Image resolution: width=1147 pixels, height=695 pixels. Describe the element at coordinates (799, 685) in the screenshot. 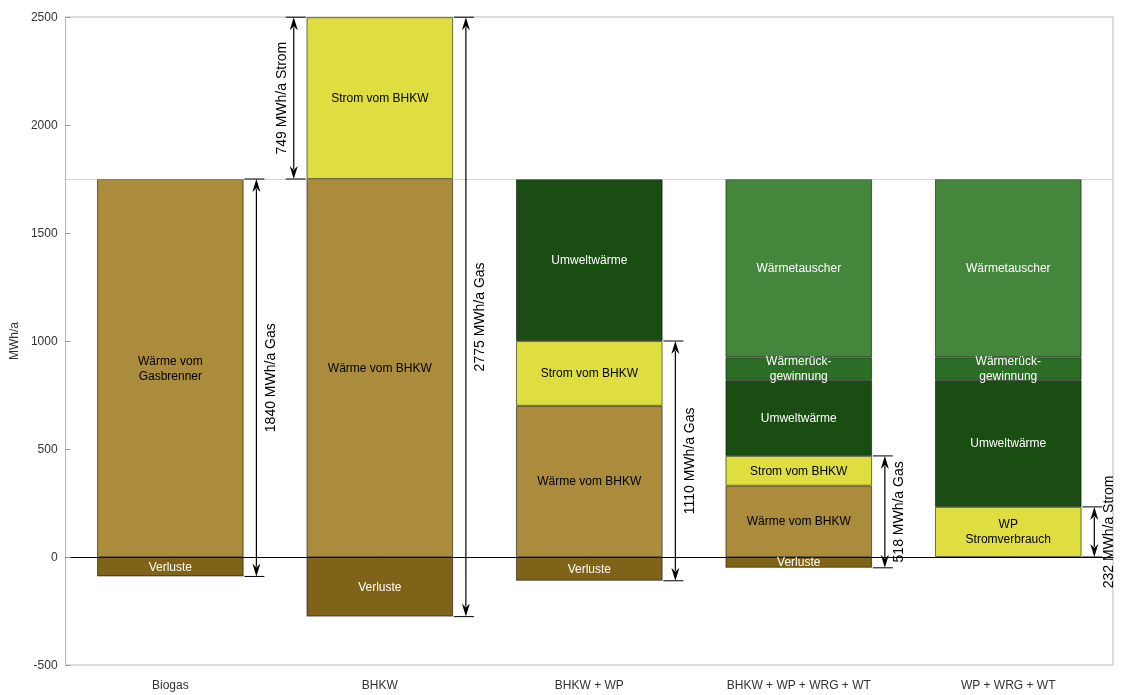

I see `x-tick-label: BHKW + WP + WRG + WT` at that location.